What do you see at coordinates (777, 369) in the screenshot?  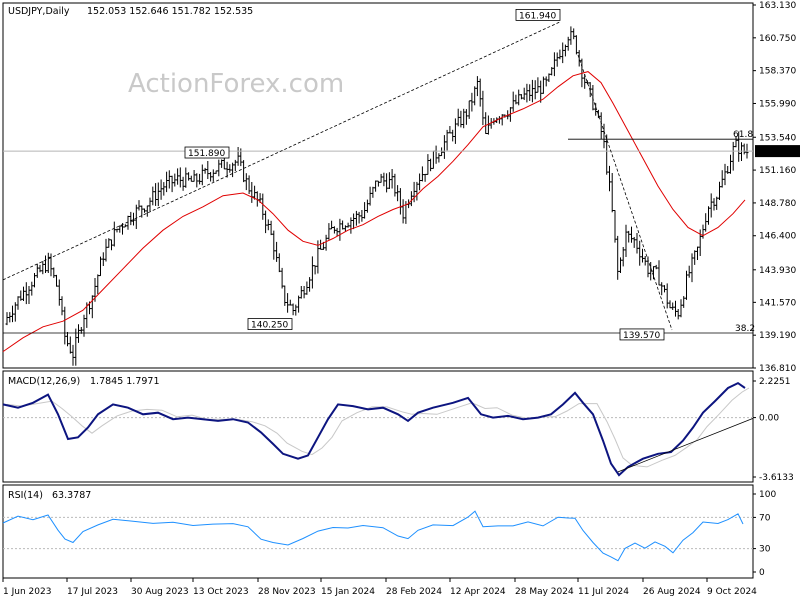 I see `price-axis-label: 136.810` at bounding box center [777, 369].